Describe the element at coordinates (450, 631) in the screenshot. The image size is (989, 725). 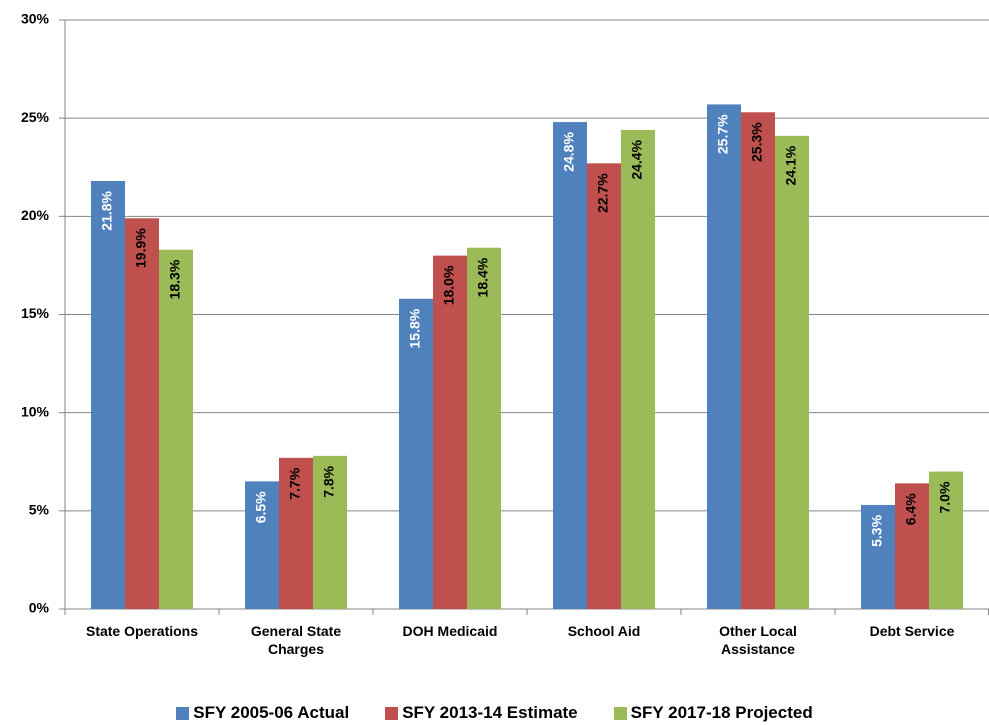
I see `x-tick-label: DOH Medicaid` at that location.